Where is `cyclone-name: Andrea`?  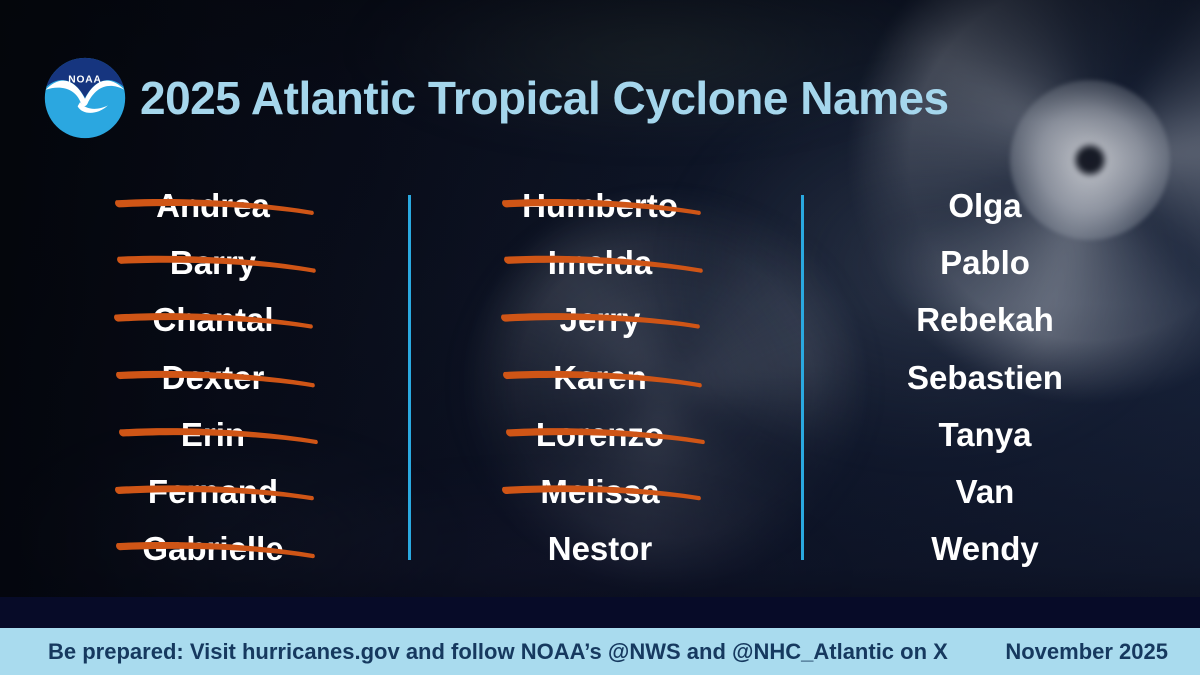 cyclone-name: Andrea is located at coordinates (213, 205).